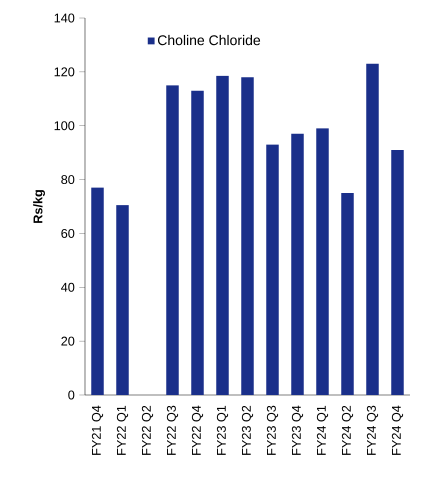 Image resolution: width=435 pixels, height=487 pixels. I want to click on x-tick-label: FY22 Q2, so click(148, 430).